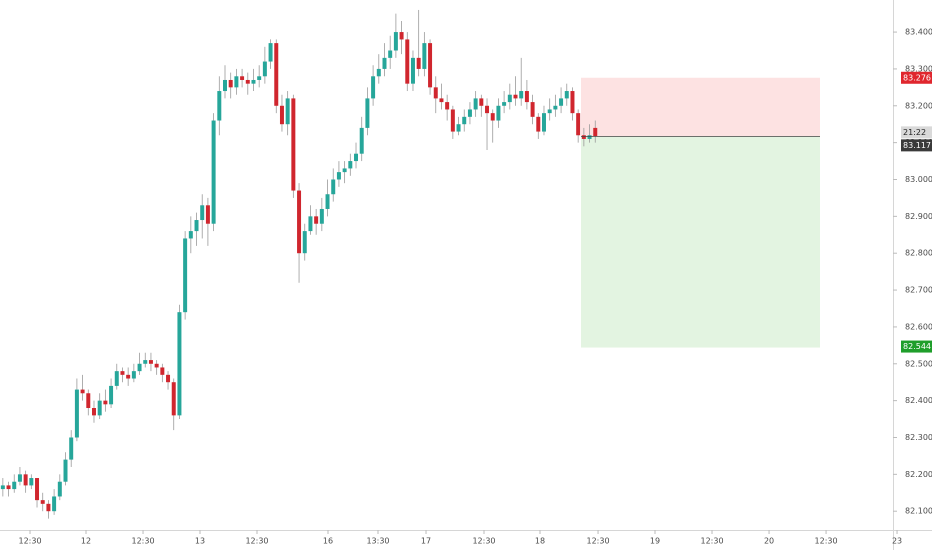 The height and width of the screenshot is (550, 932). I want to click on countdown-label: 21:22, so click(914, 132).